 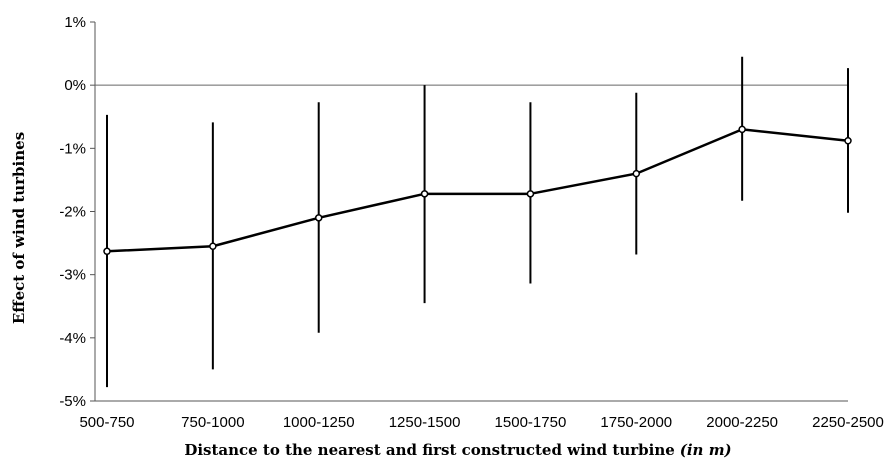 I want to click on y-tick-label: -3%, so click(x=72, y=275).